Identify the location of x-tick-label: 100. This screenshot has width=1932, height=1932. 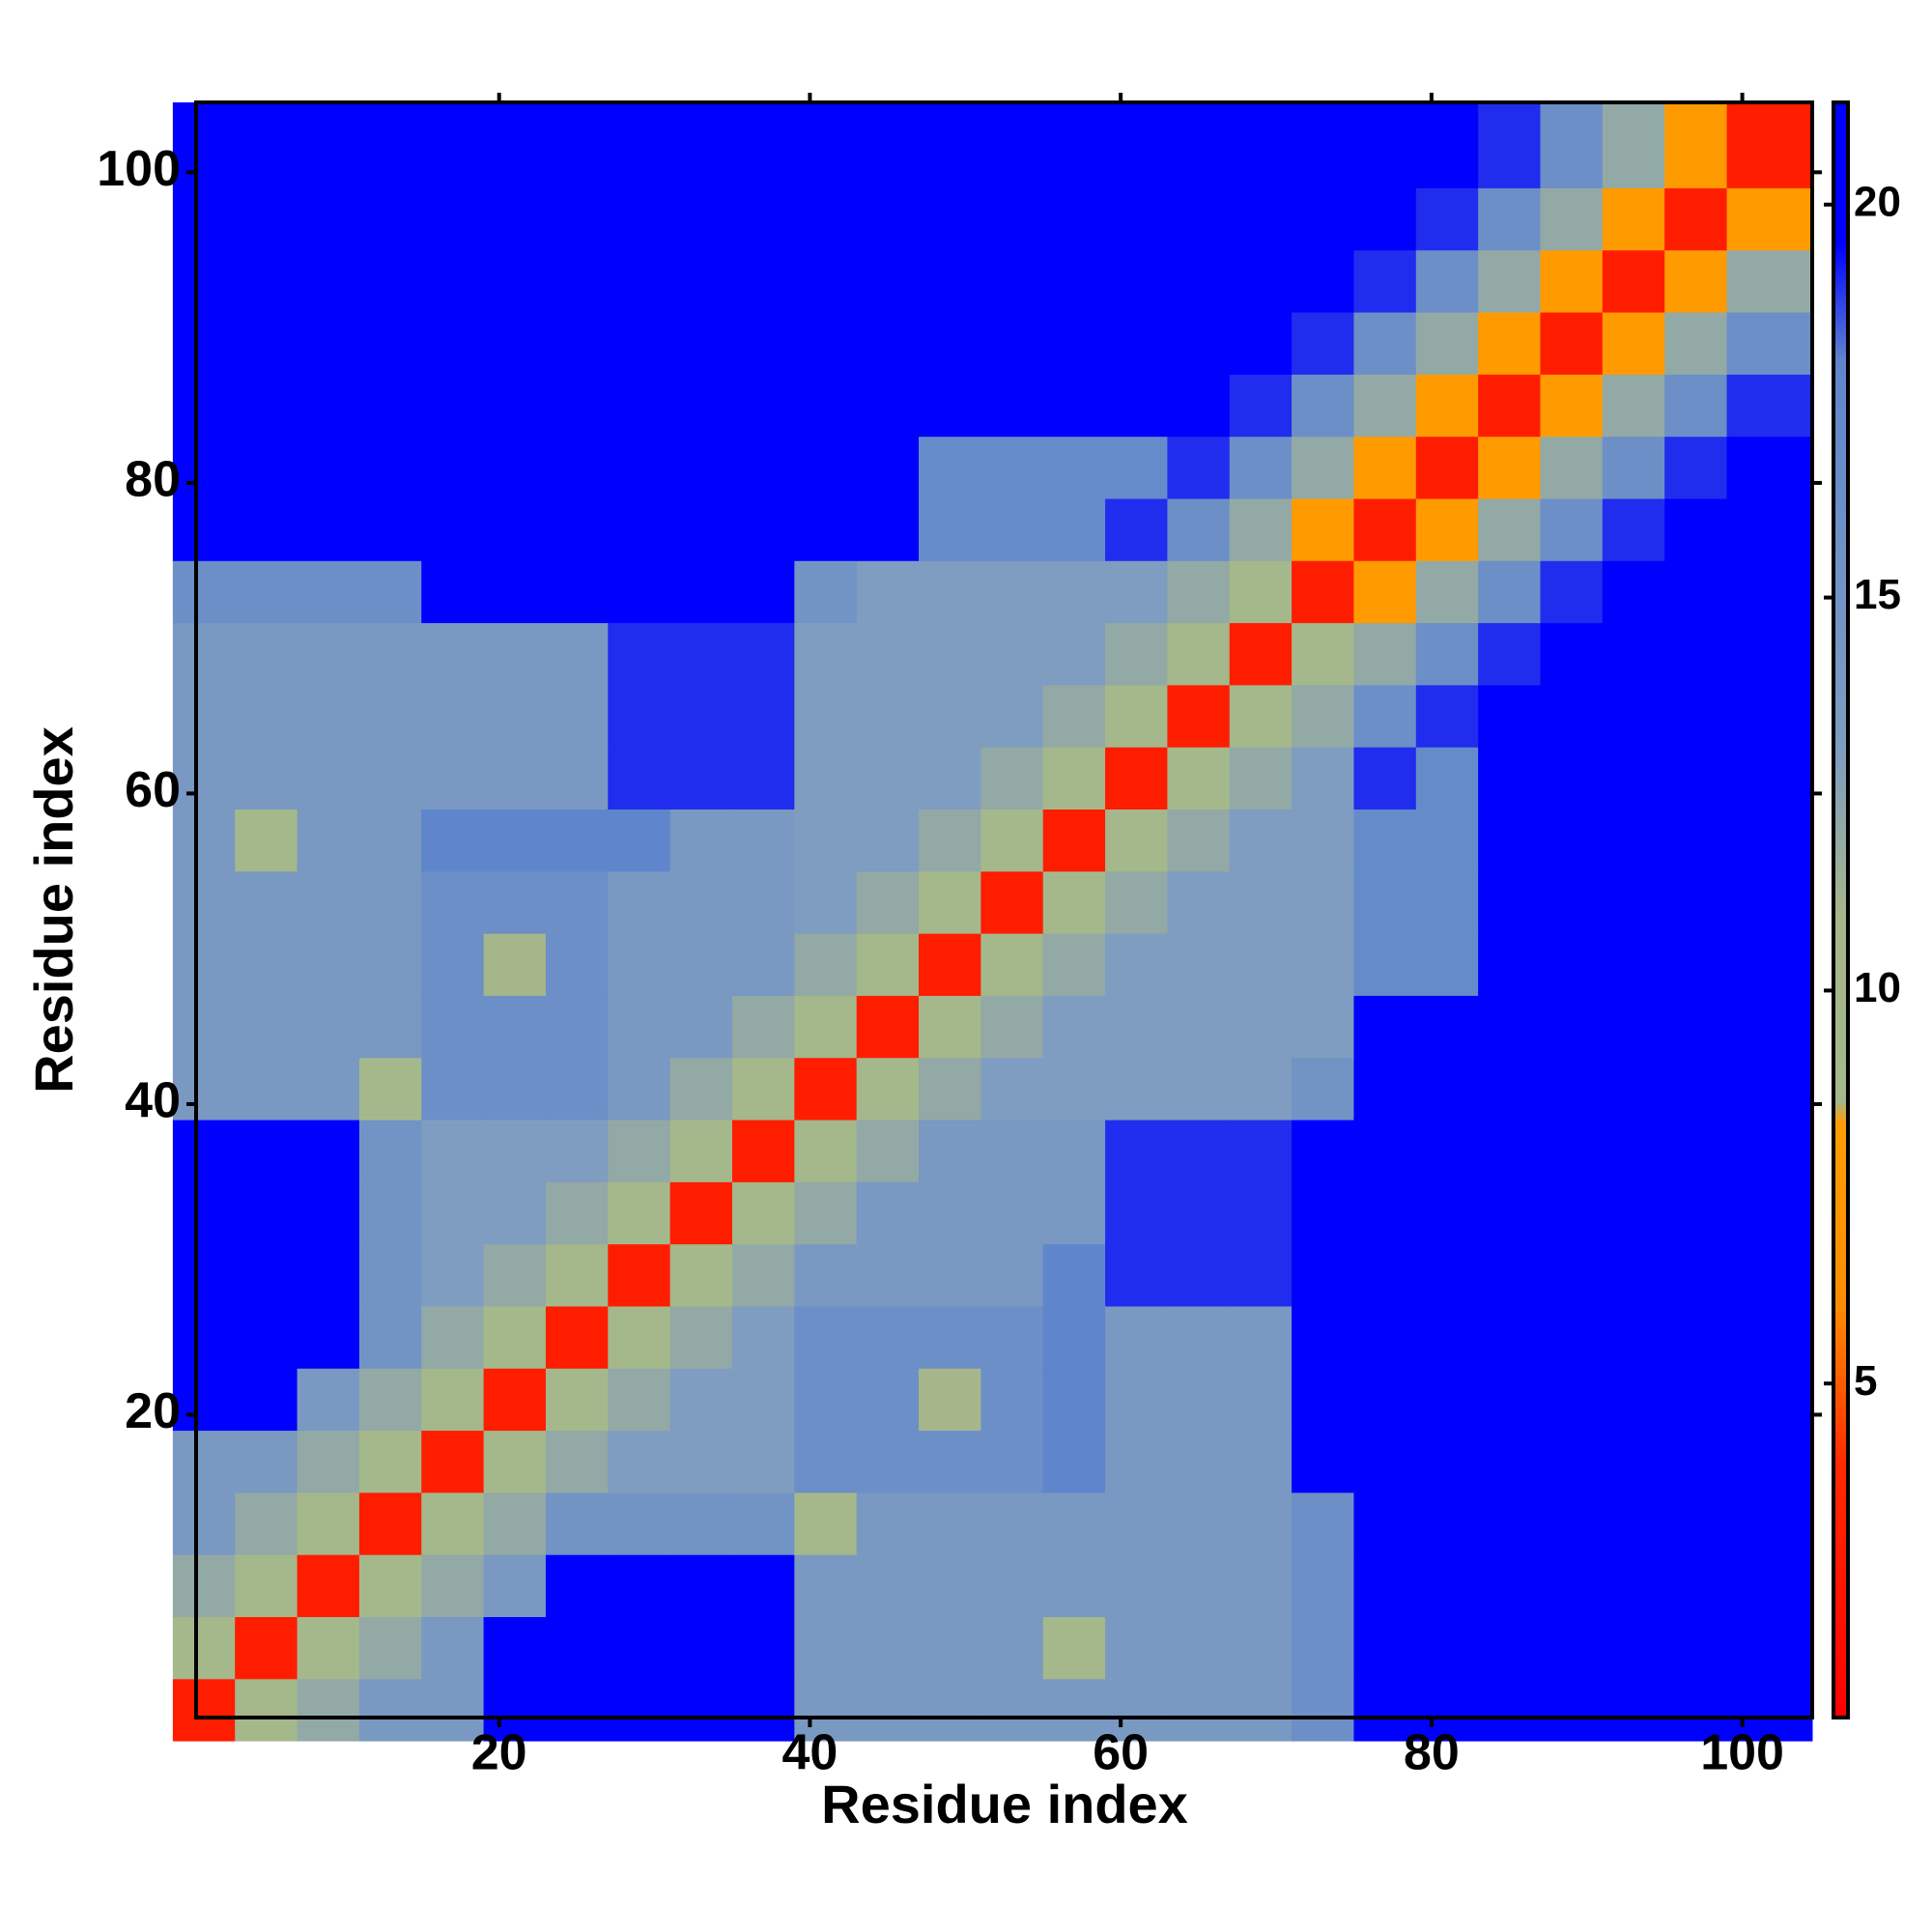
(1742, 1753).